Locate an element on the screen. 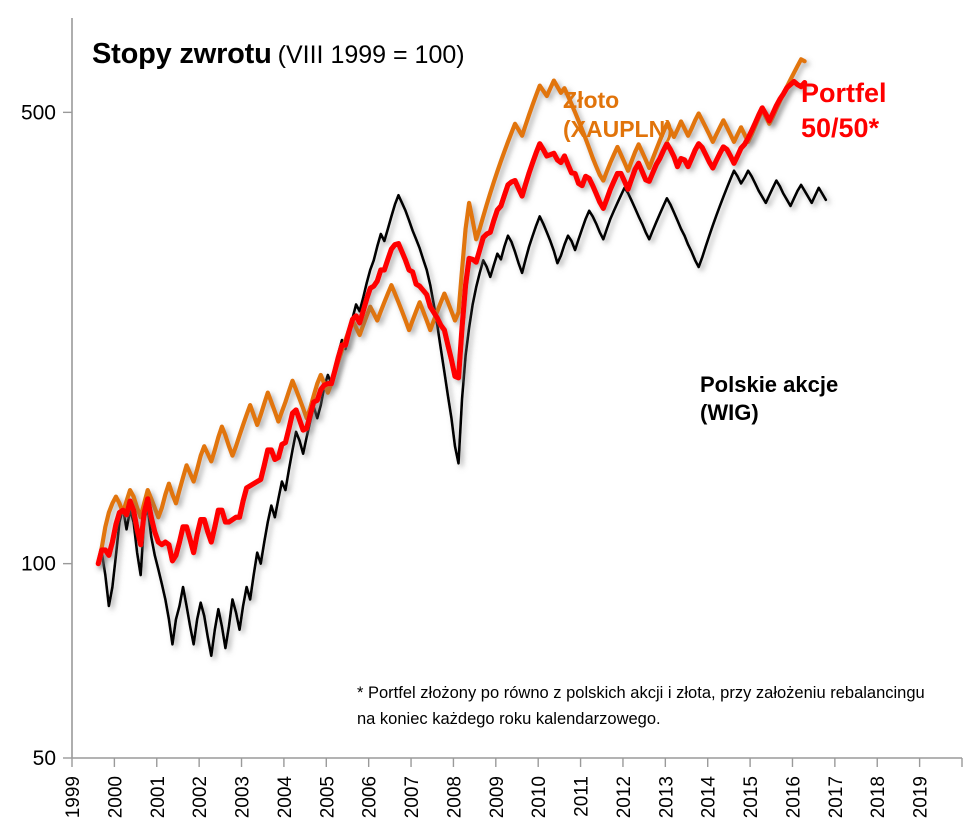  x-tick-label: 2011 is located at coordinates (582, 796).